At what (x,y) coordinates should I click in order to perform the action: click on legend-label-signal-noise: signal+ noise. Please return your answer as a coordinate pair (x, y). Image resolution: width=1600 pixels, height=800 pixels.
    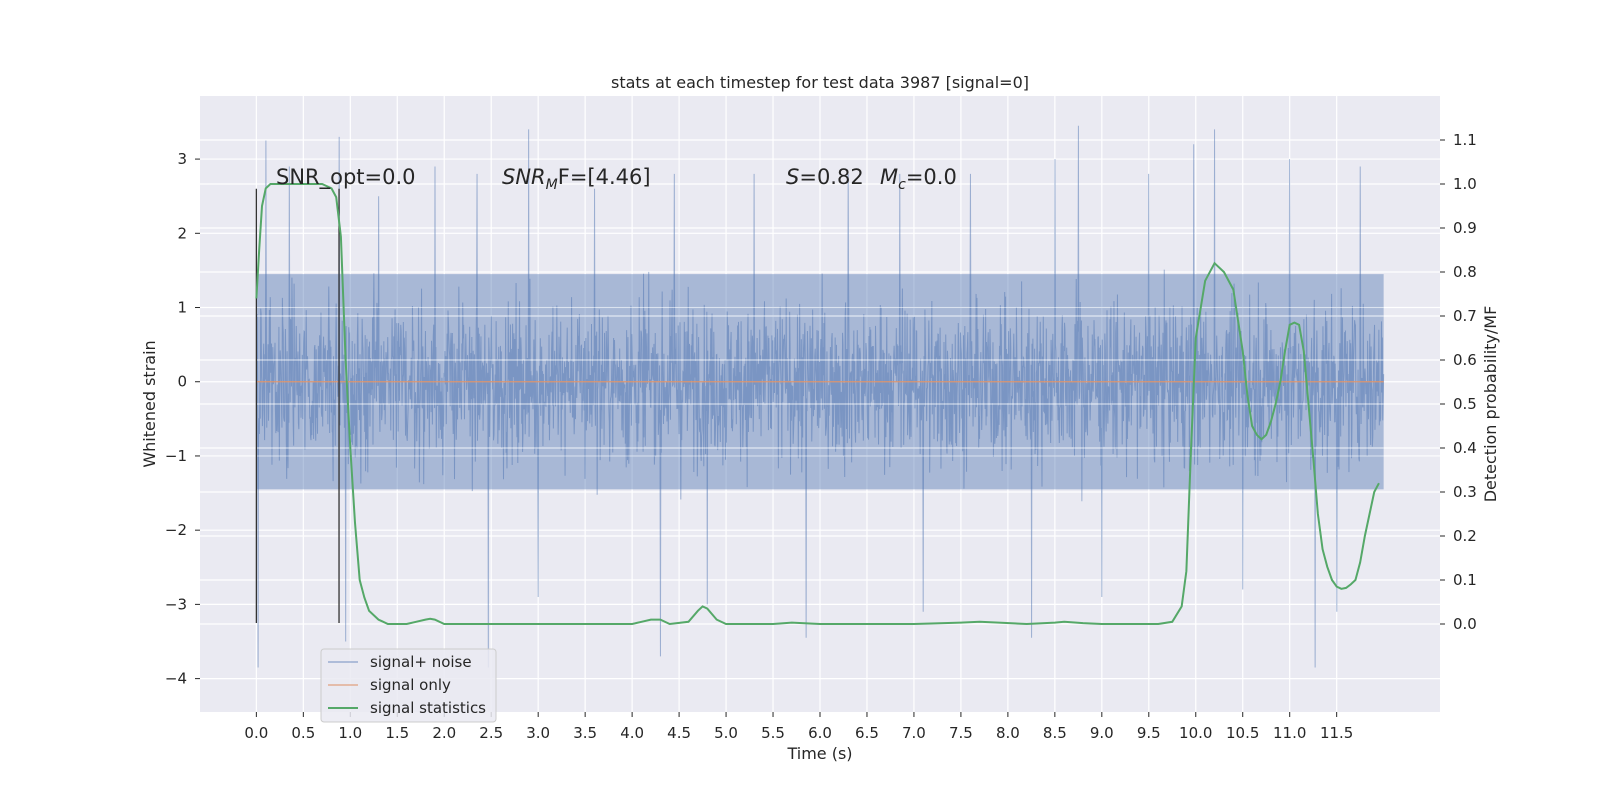
    Looking at the image, I should click on (421, 662).